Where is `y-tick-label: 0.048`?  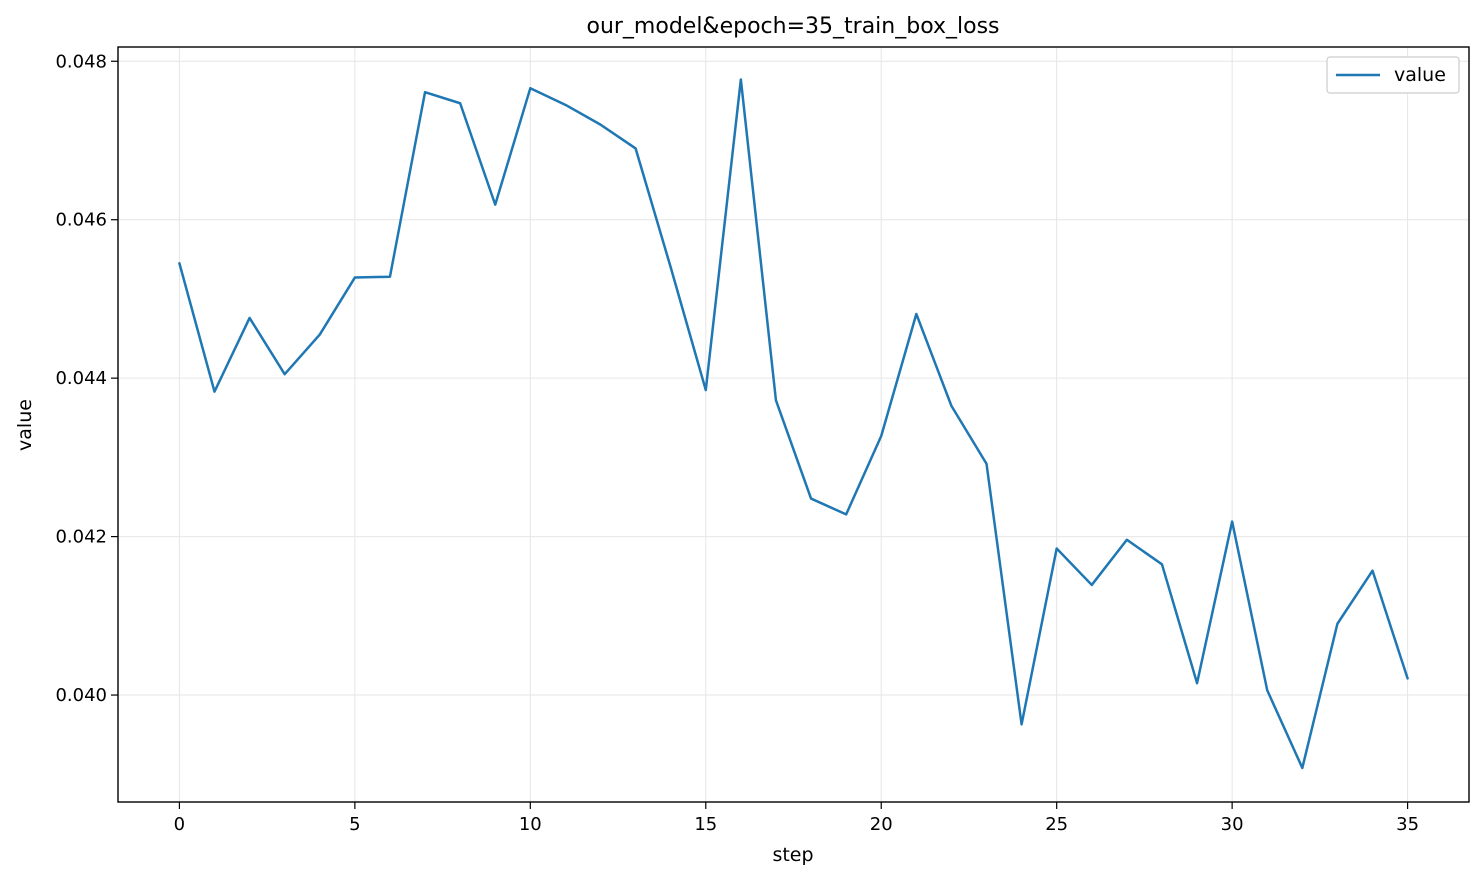 y-tick-label: 0.048 is located at coordinates (81, 61).